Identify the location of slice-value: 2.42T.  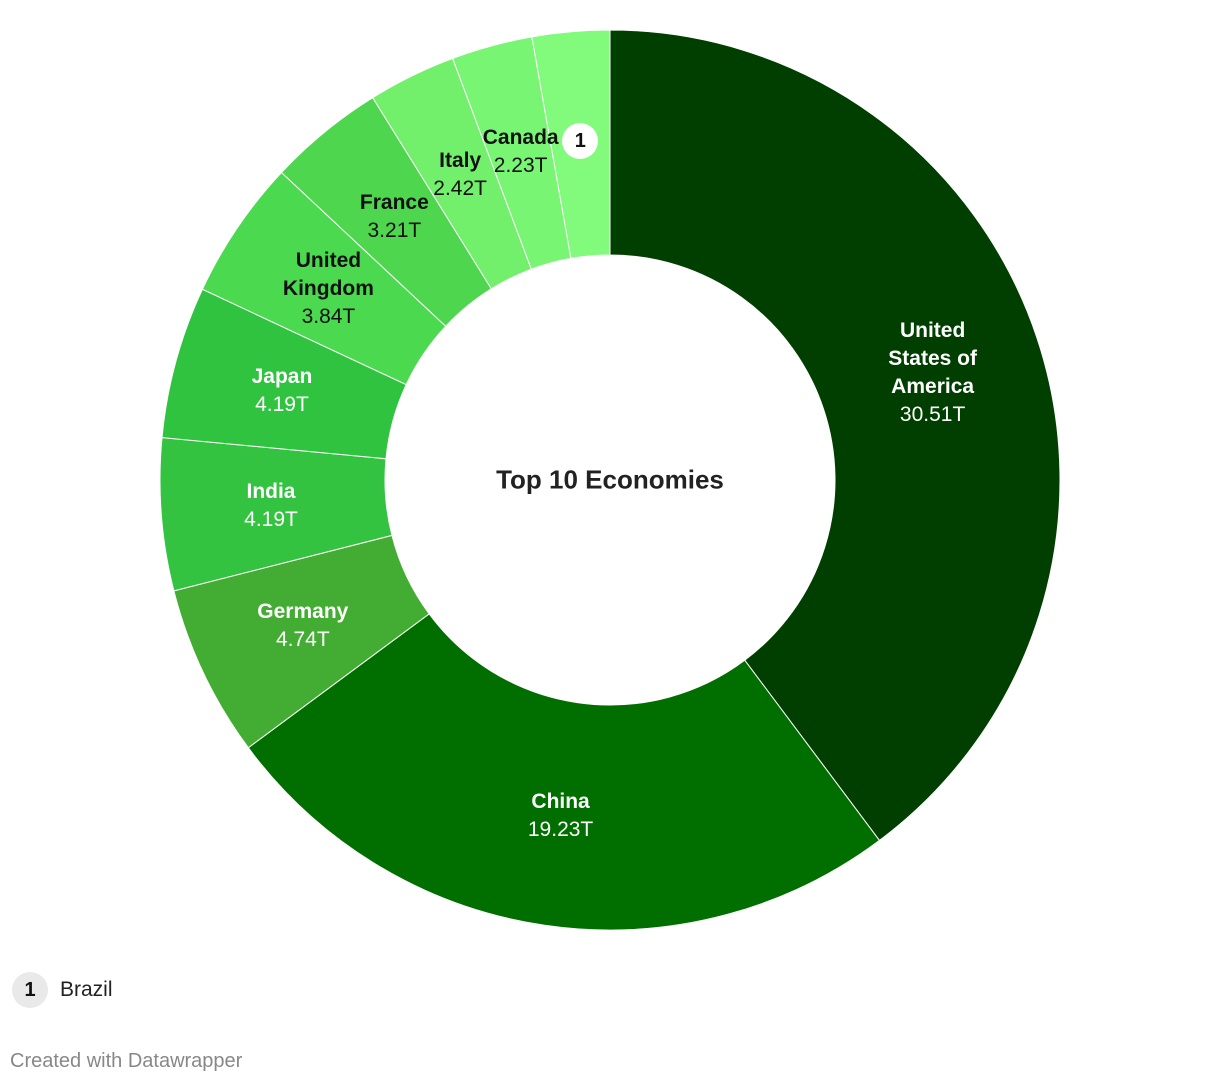
(460, 188).